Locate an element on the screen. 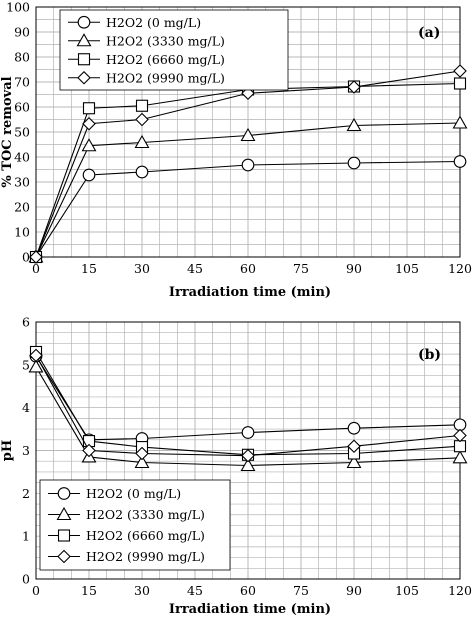 This screenshot has height=619, width=474. y-tick-label: 90 is located at coordinates (22, 32).